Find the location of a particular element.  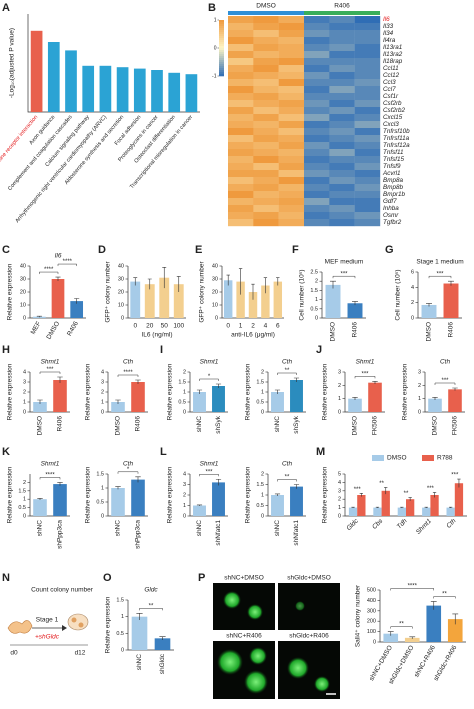

significance-label: **** is located at coordinates (128, 373).